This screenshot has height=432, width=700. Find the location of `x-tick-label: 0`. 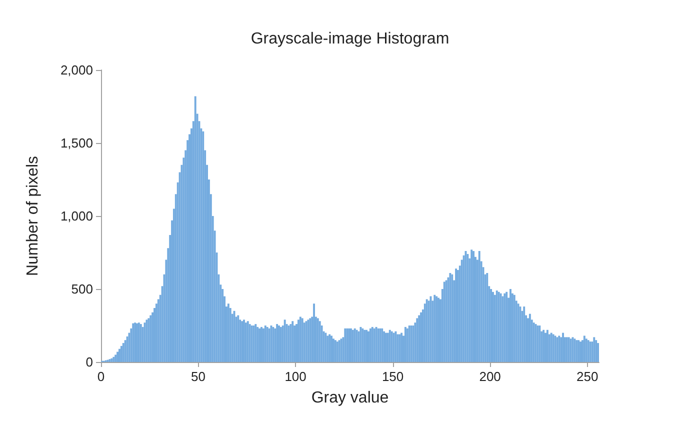

x-tick-label: 0 is located at coordinates (101, 376).